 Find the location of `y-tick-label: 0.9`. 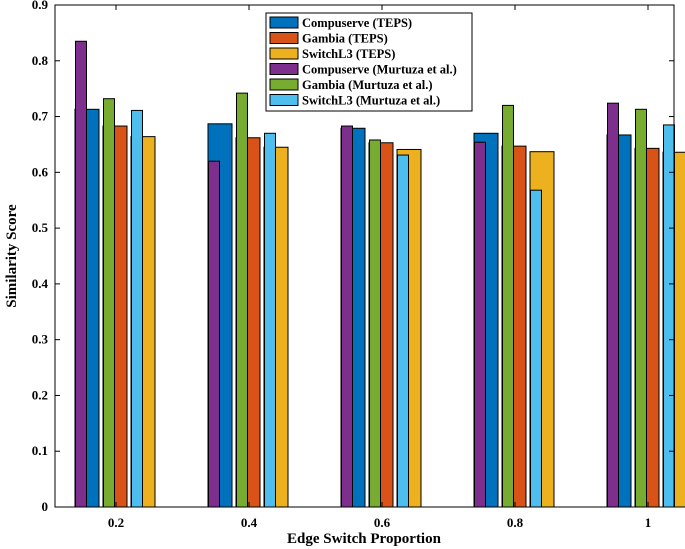

y-tick-label: 0.9 is located at coordinates (40, 6).